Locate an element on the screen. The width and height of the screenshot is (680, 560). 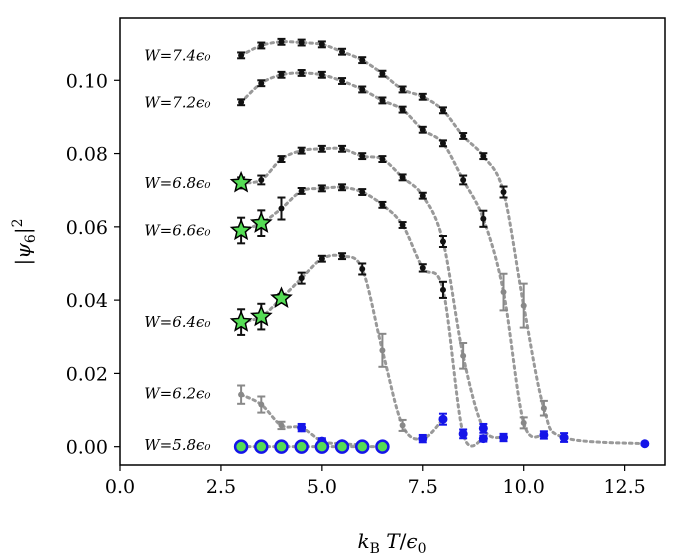
x-axis-title: kB T/ϵ0 is located at coordinates (392, 543).